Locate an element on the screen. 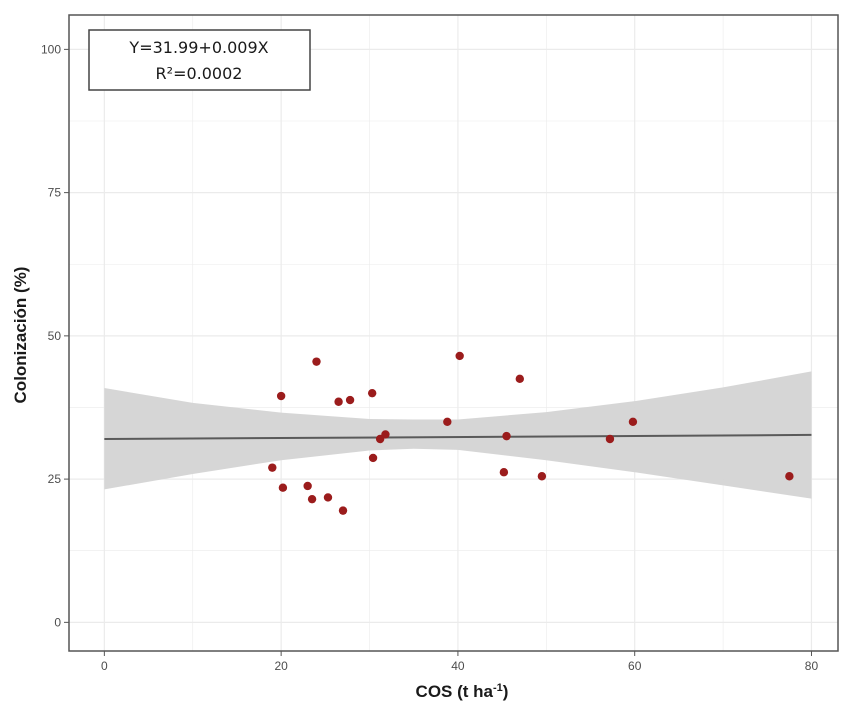 The height and width of the screenshot is (704, 844). regression-line is located at coordinates (458, 437).